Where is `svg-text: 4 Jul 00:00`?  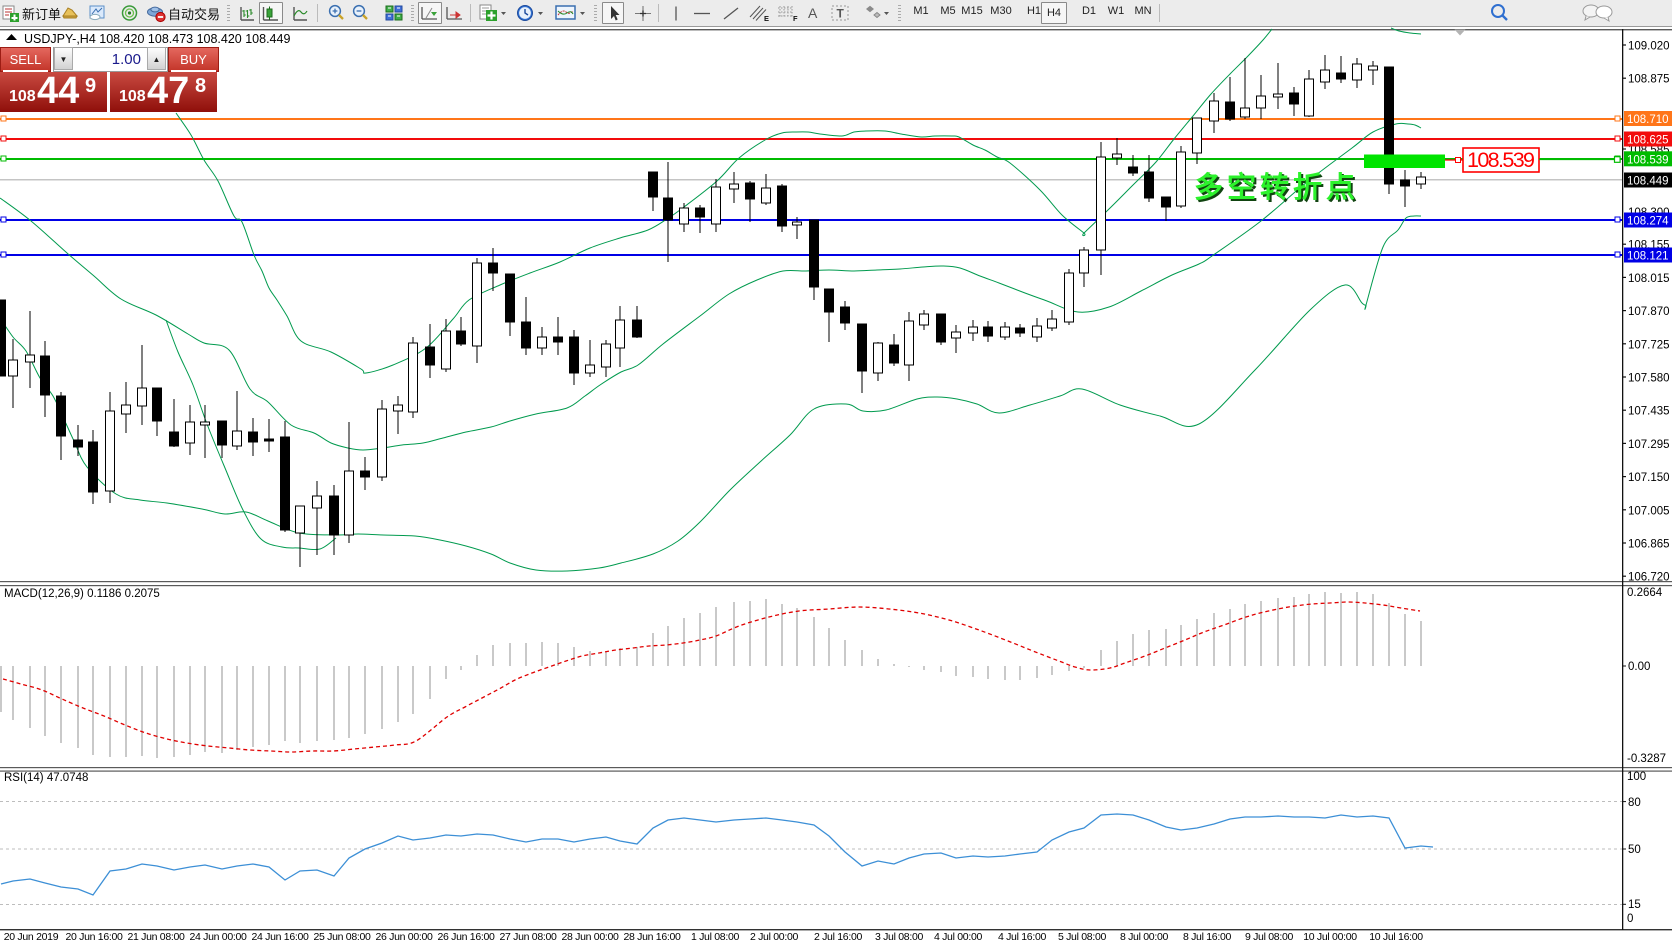
svg-text: 4 Jul 00:00 is located at coordinates (958, 937).